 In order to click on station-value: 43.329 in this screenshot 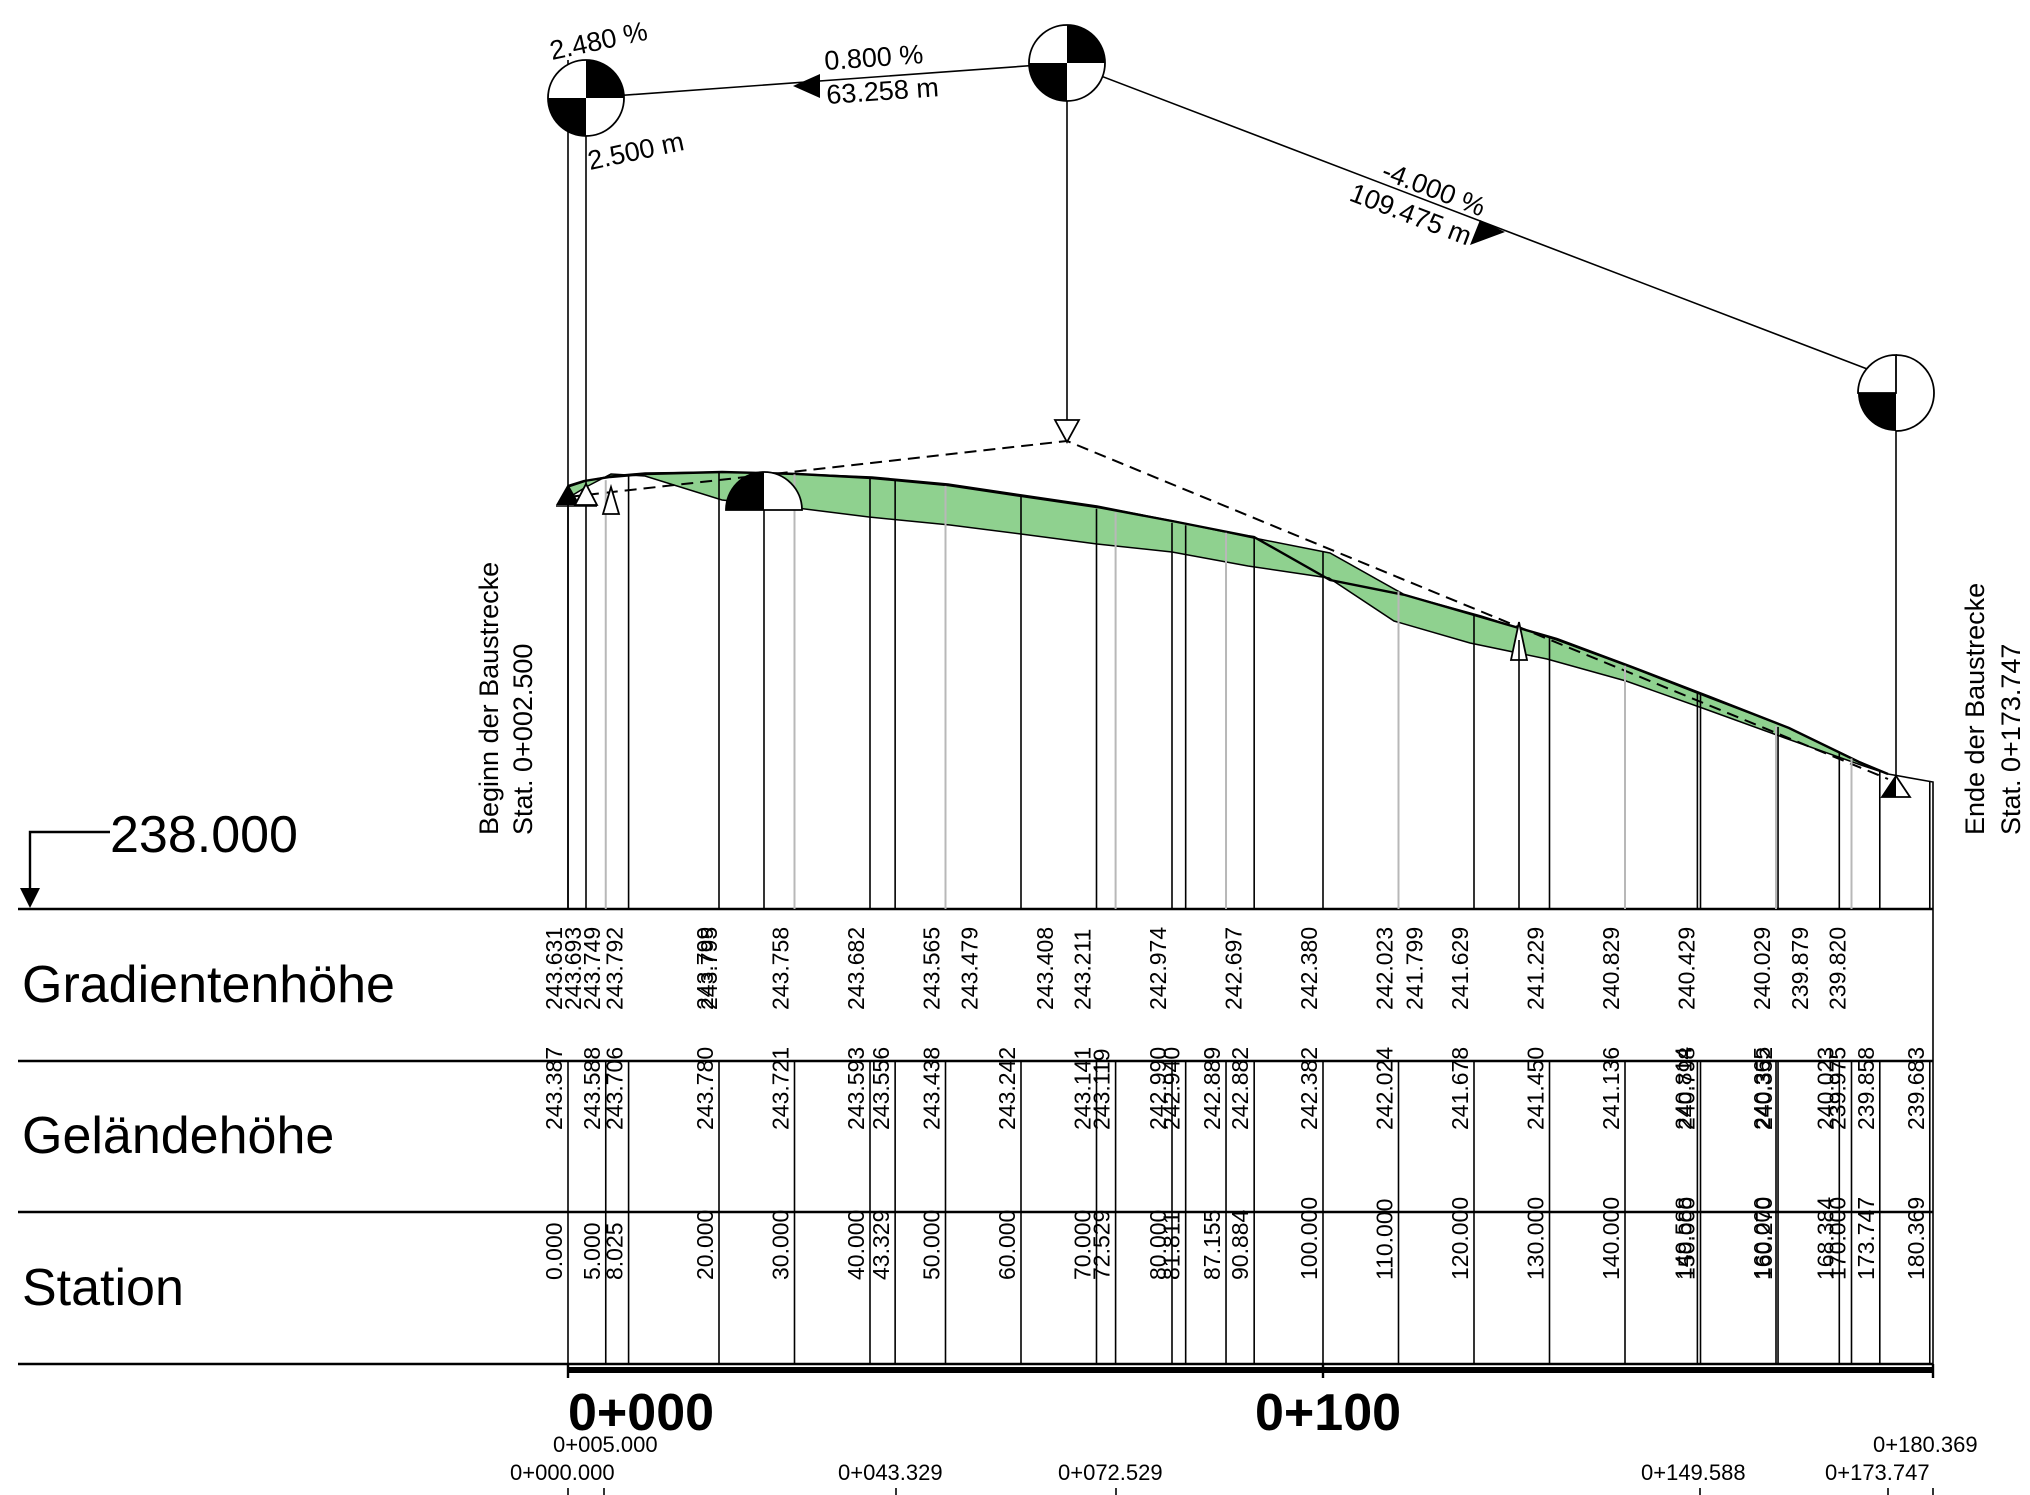, I will do `click(881, 1245)`.